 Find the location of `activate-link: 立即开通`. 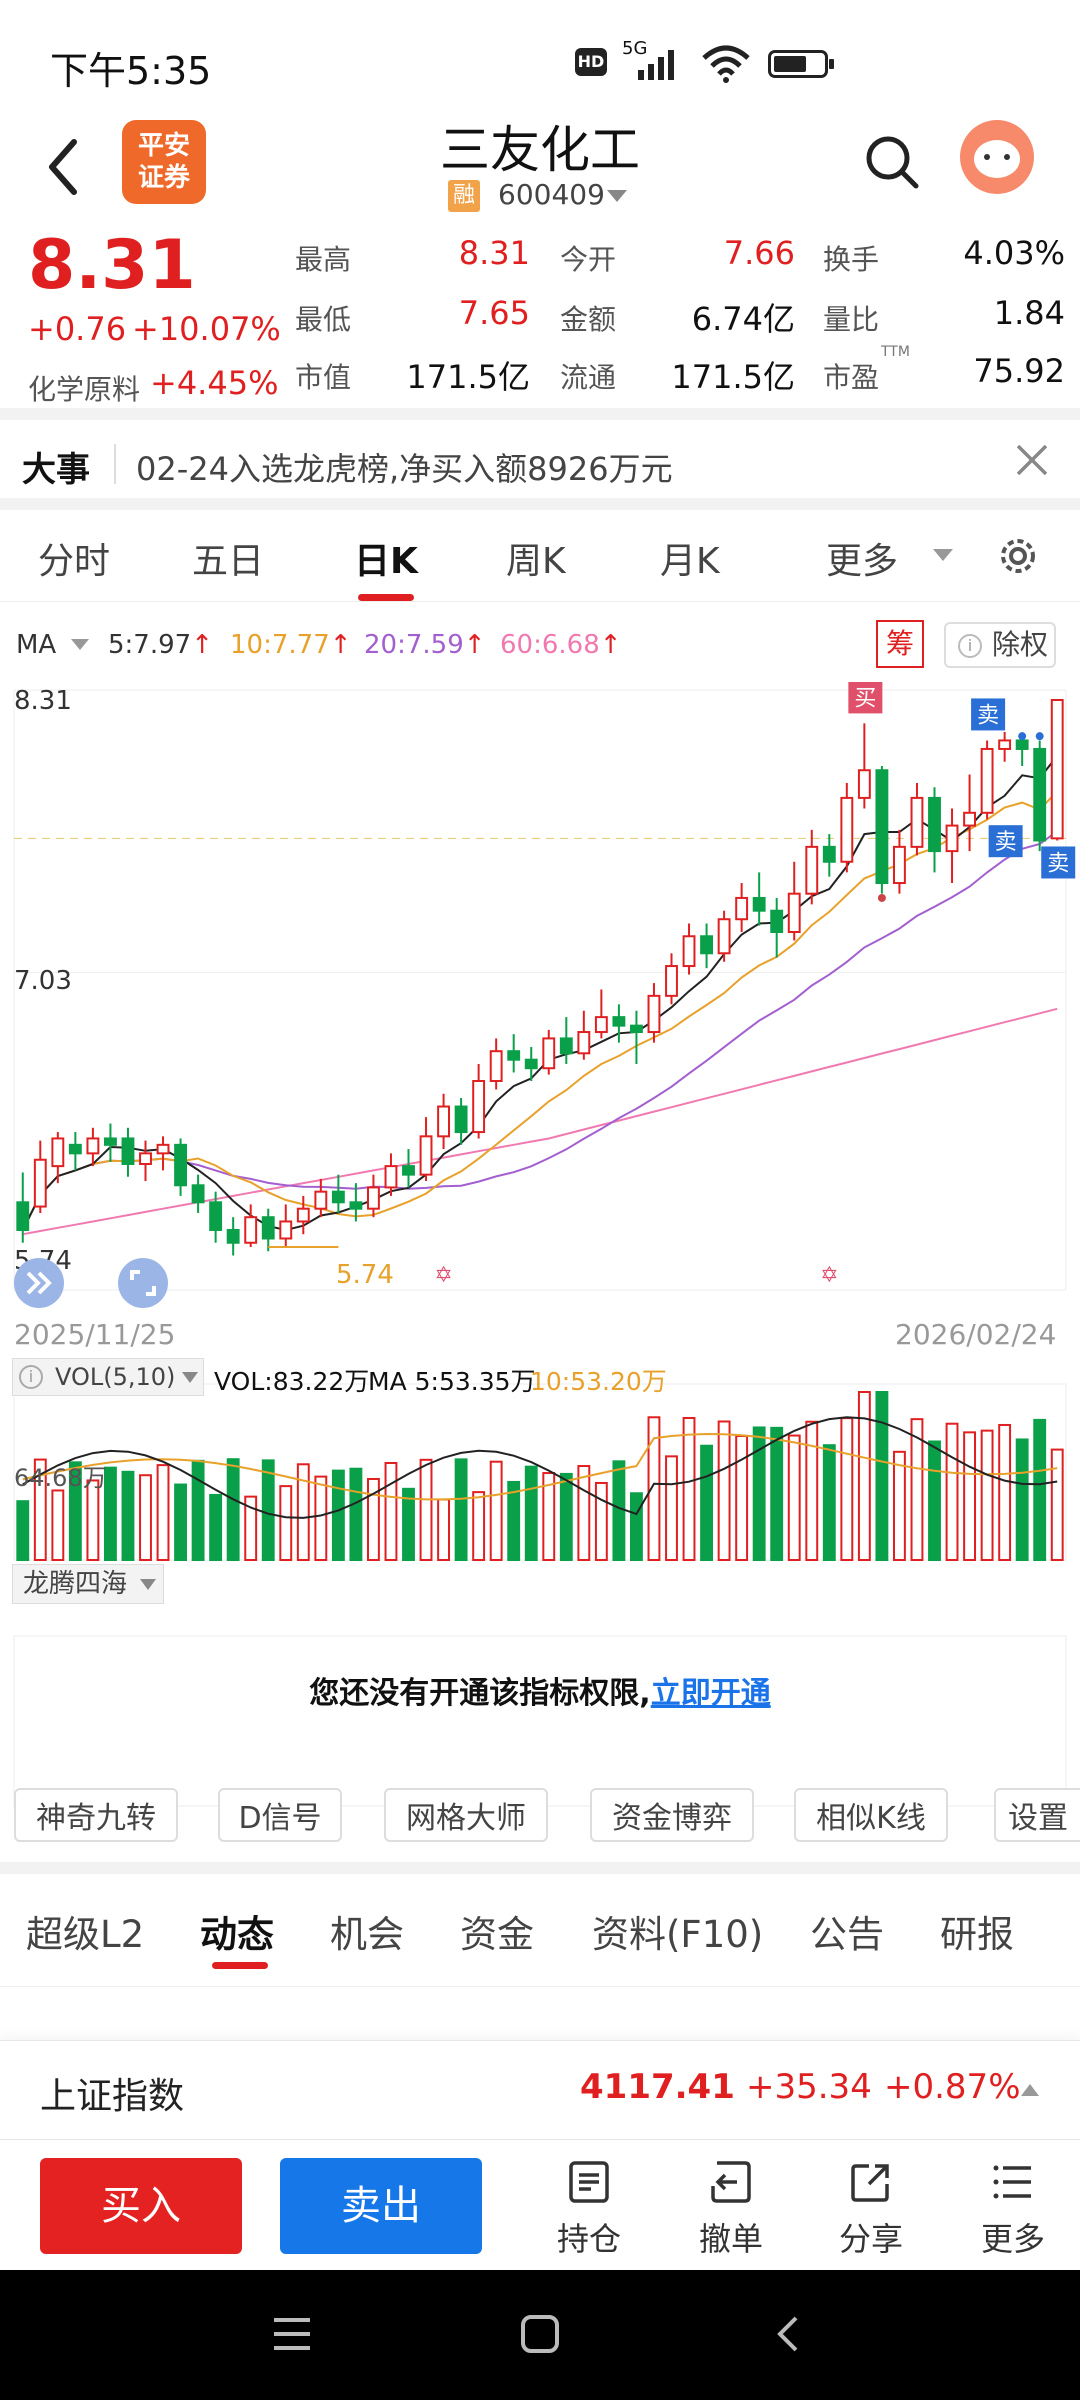

activate-link: 立即开通 is located at coordinates (710, 1693).